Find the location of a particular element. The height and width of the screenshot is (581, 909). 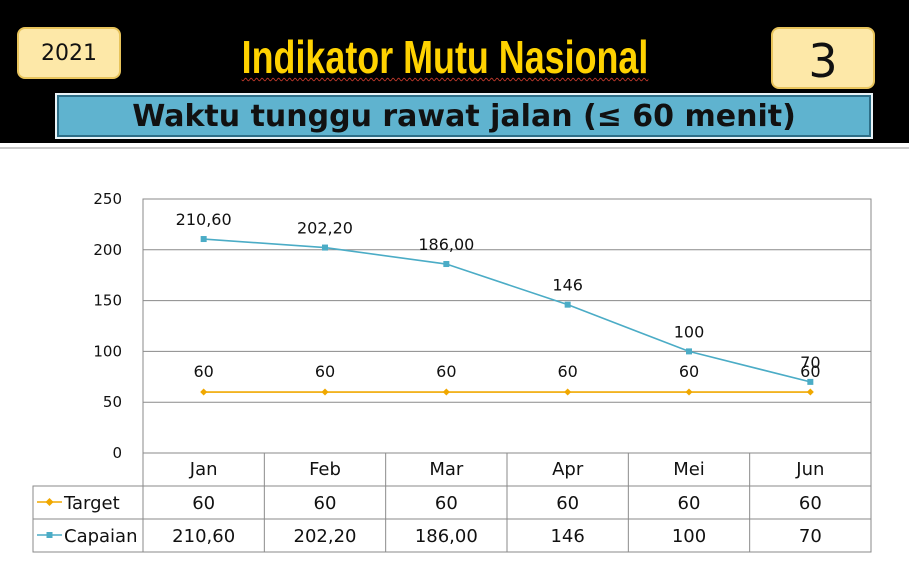

x-tick-label: Mei is located at coordinates (689, 469).